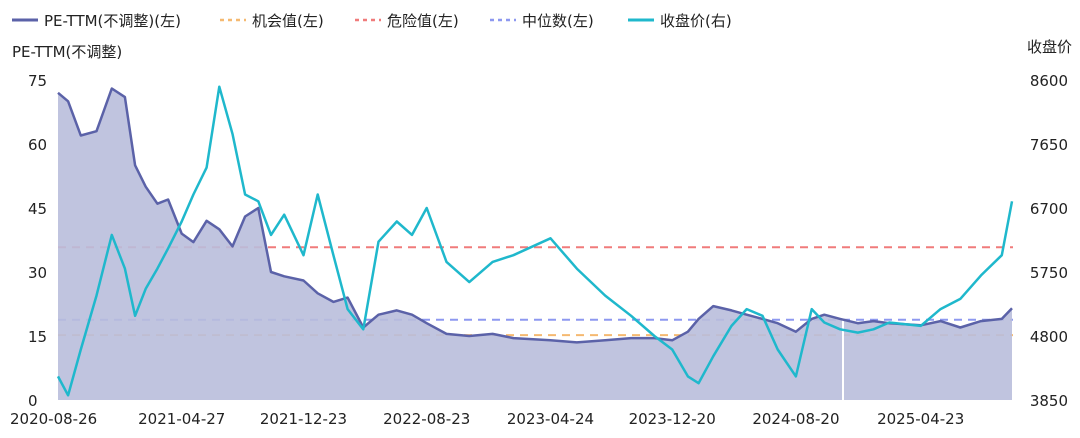  Describe the element at coordinates (1049, 273) in the screenshot. I see `right-tick-5750: 5750` at that location.